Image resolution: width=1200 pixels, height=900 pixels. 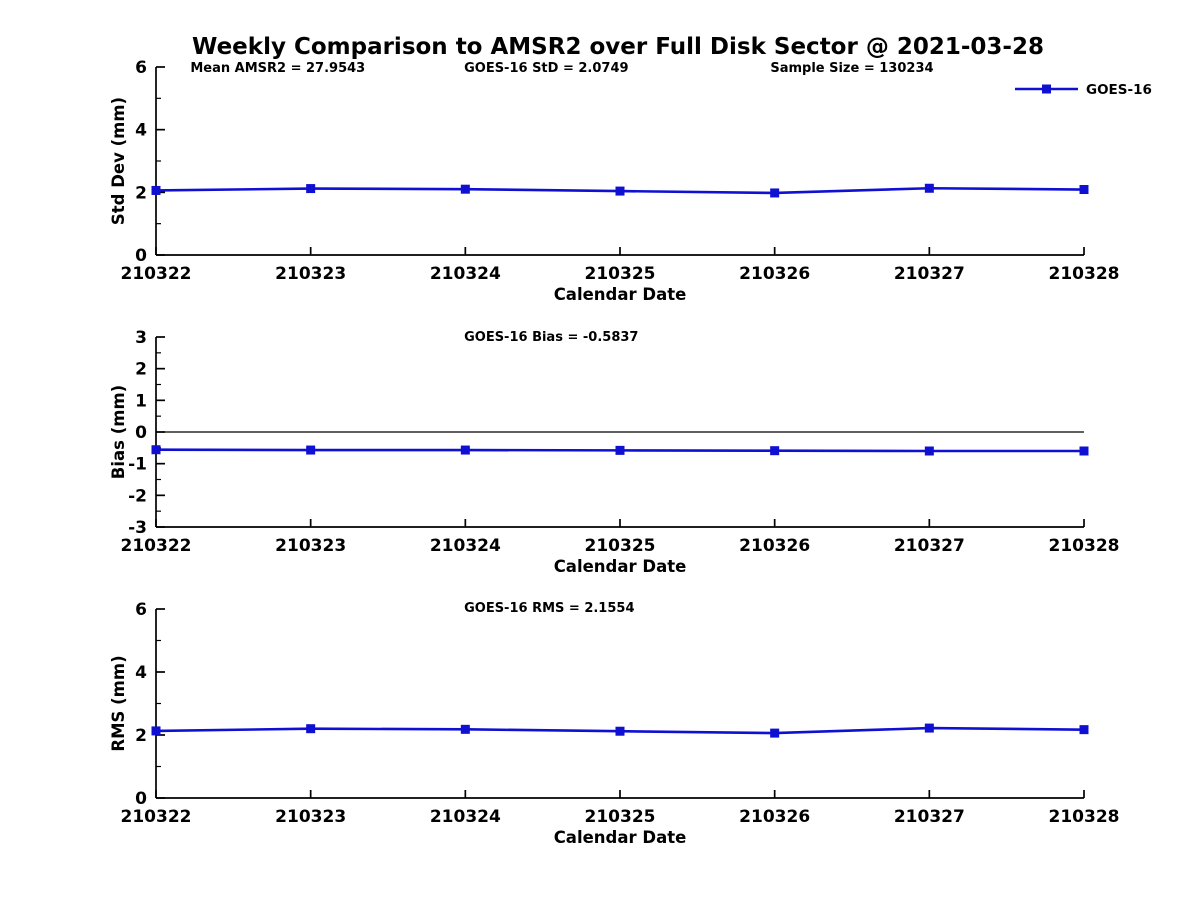 What do you see at coordinates (141, 401) in the screenshot?
I see `y-tick-label: 1` at bounding box center [141, 401].